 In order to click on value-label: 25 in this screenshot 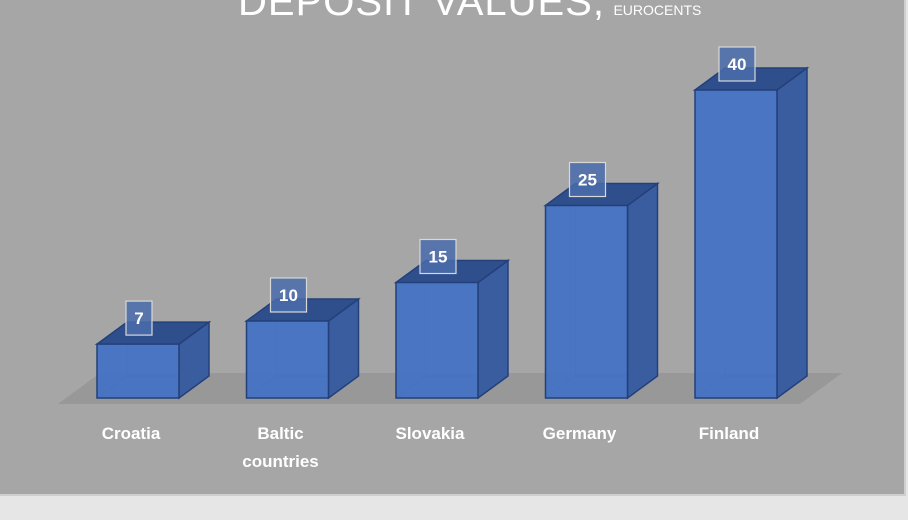, I will do `click(587, 180)`.